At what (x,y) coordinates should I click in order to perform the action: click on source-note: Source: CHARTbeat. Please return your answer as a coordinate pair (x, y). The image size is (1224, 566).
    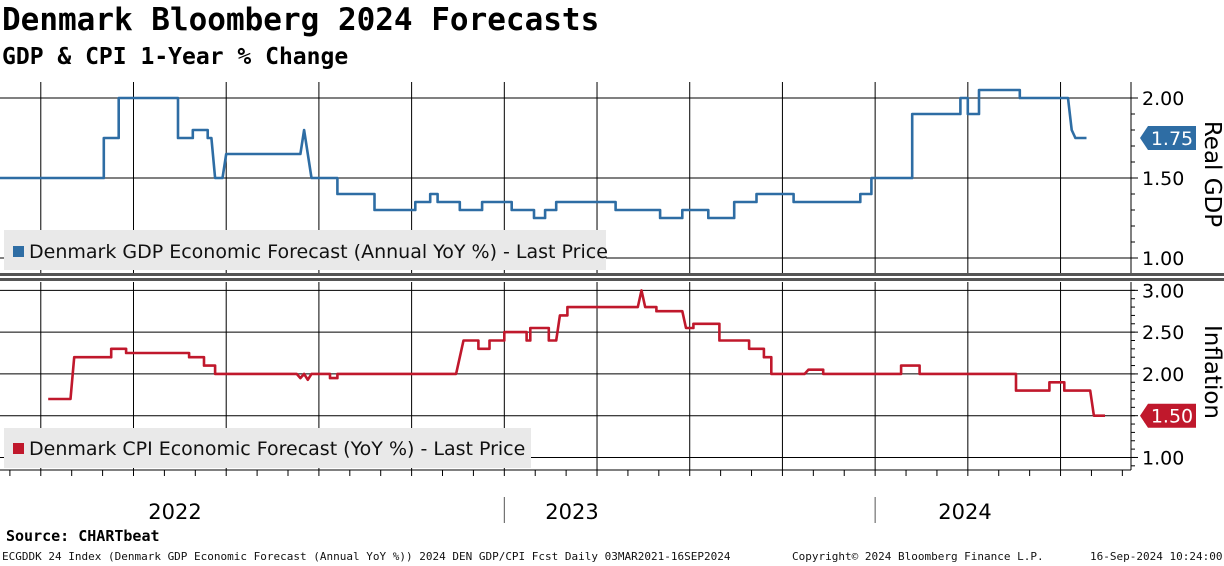
    Looking at the image, I should click on (83, 536).